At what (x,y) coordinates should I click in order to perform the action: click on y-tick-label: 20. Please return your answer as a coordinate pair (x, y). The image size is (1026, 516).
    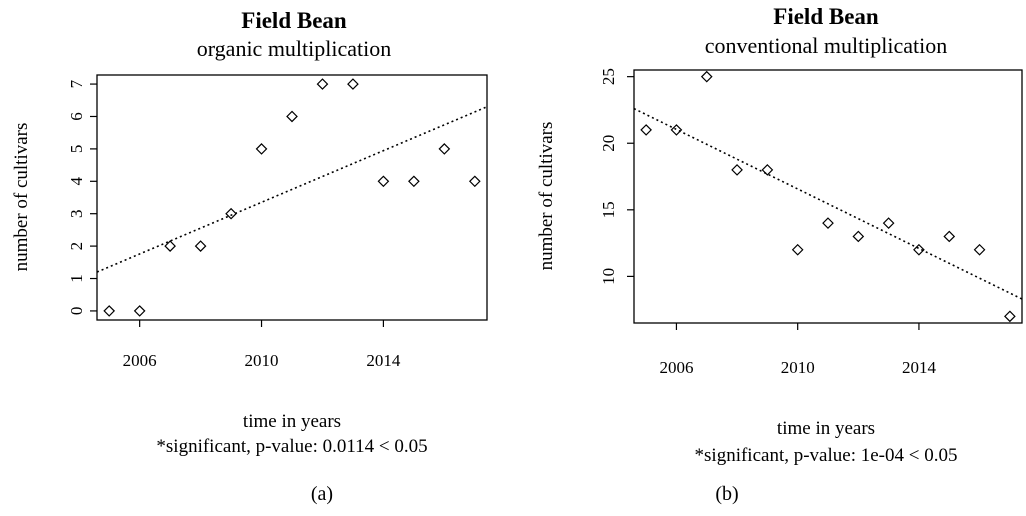
    Looking at the image, I should click on (608, 143).